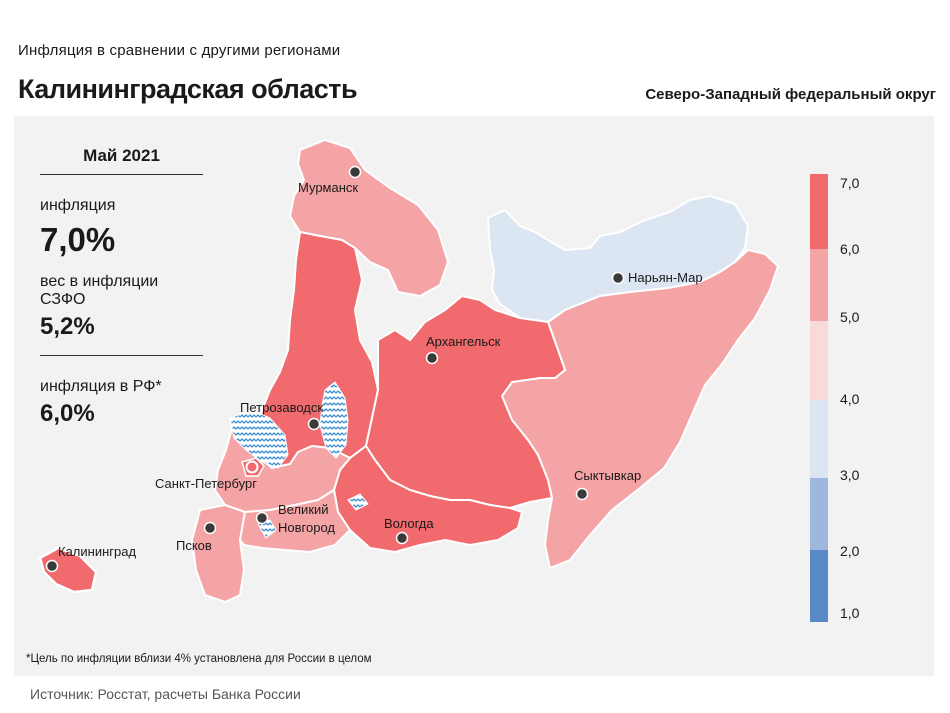 This screenshot has height=713, width=950. What do you see at coordinates (67, 326) in the screenshot?
I see `weight-value: 5,2%` at bounding box center [67, 326].